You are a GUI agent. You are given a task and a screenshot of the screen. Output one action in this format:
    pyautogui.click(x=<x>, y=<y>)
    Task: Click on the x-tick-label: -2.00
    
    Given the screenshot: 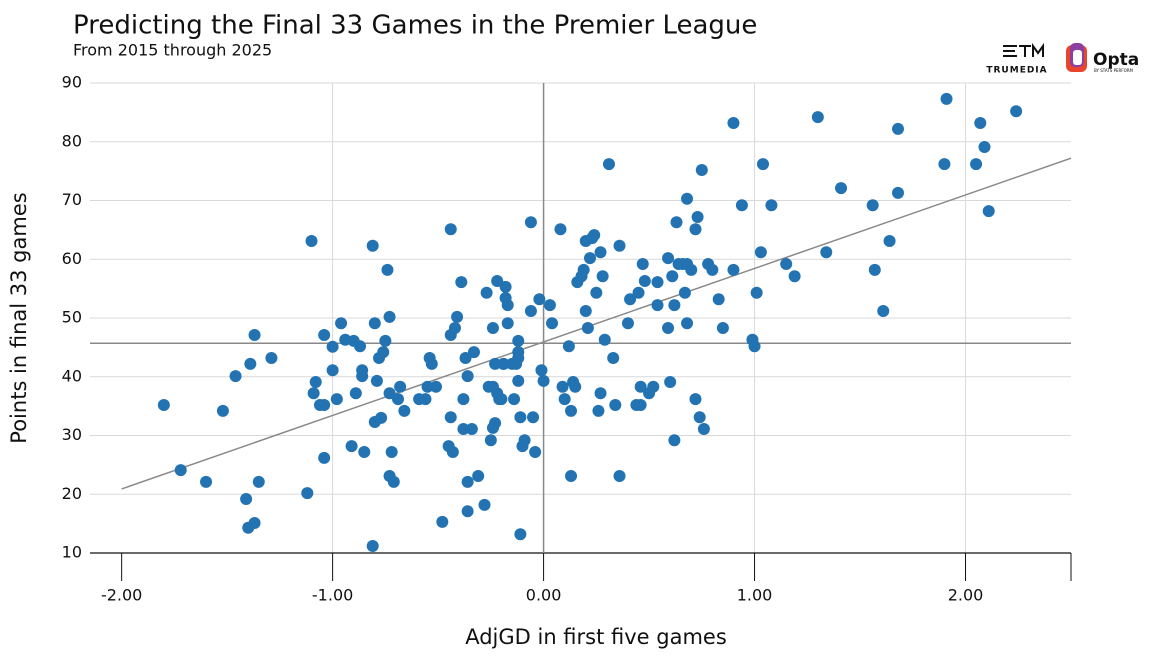 What is the action you would take?
    pyautogui.click(x=121, y=595)
    